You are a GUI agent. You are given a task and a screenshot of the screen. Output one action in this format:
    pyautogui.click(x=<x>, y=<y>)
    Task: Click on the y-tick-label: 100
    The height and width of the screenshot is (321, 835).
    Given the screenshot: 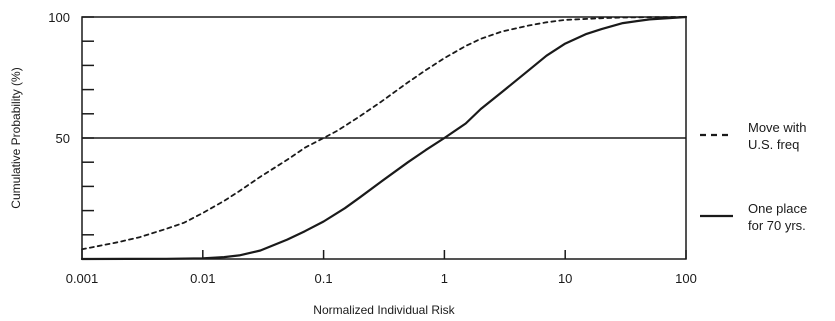 What is the action you would take?
    pyautogui.click(x=59, y=17)
    